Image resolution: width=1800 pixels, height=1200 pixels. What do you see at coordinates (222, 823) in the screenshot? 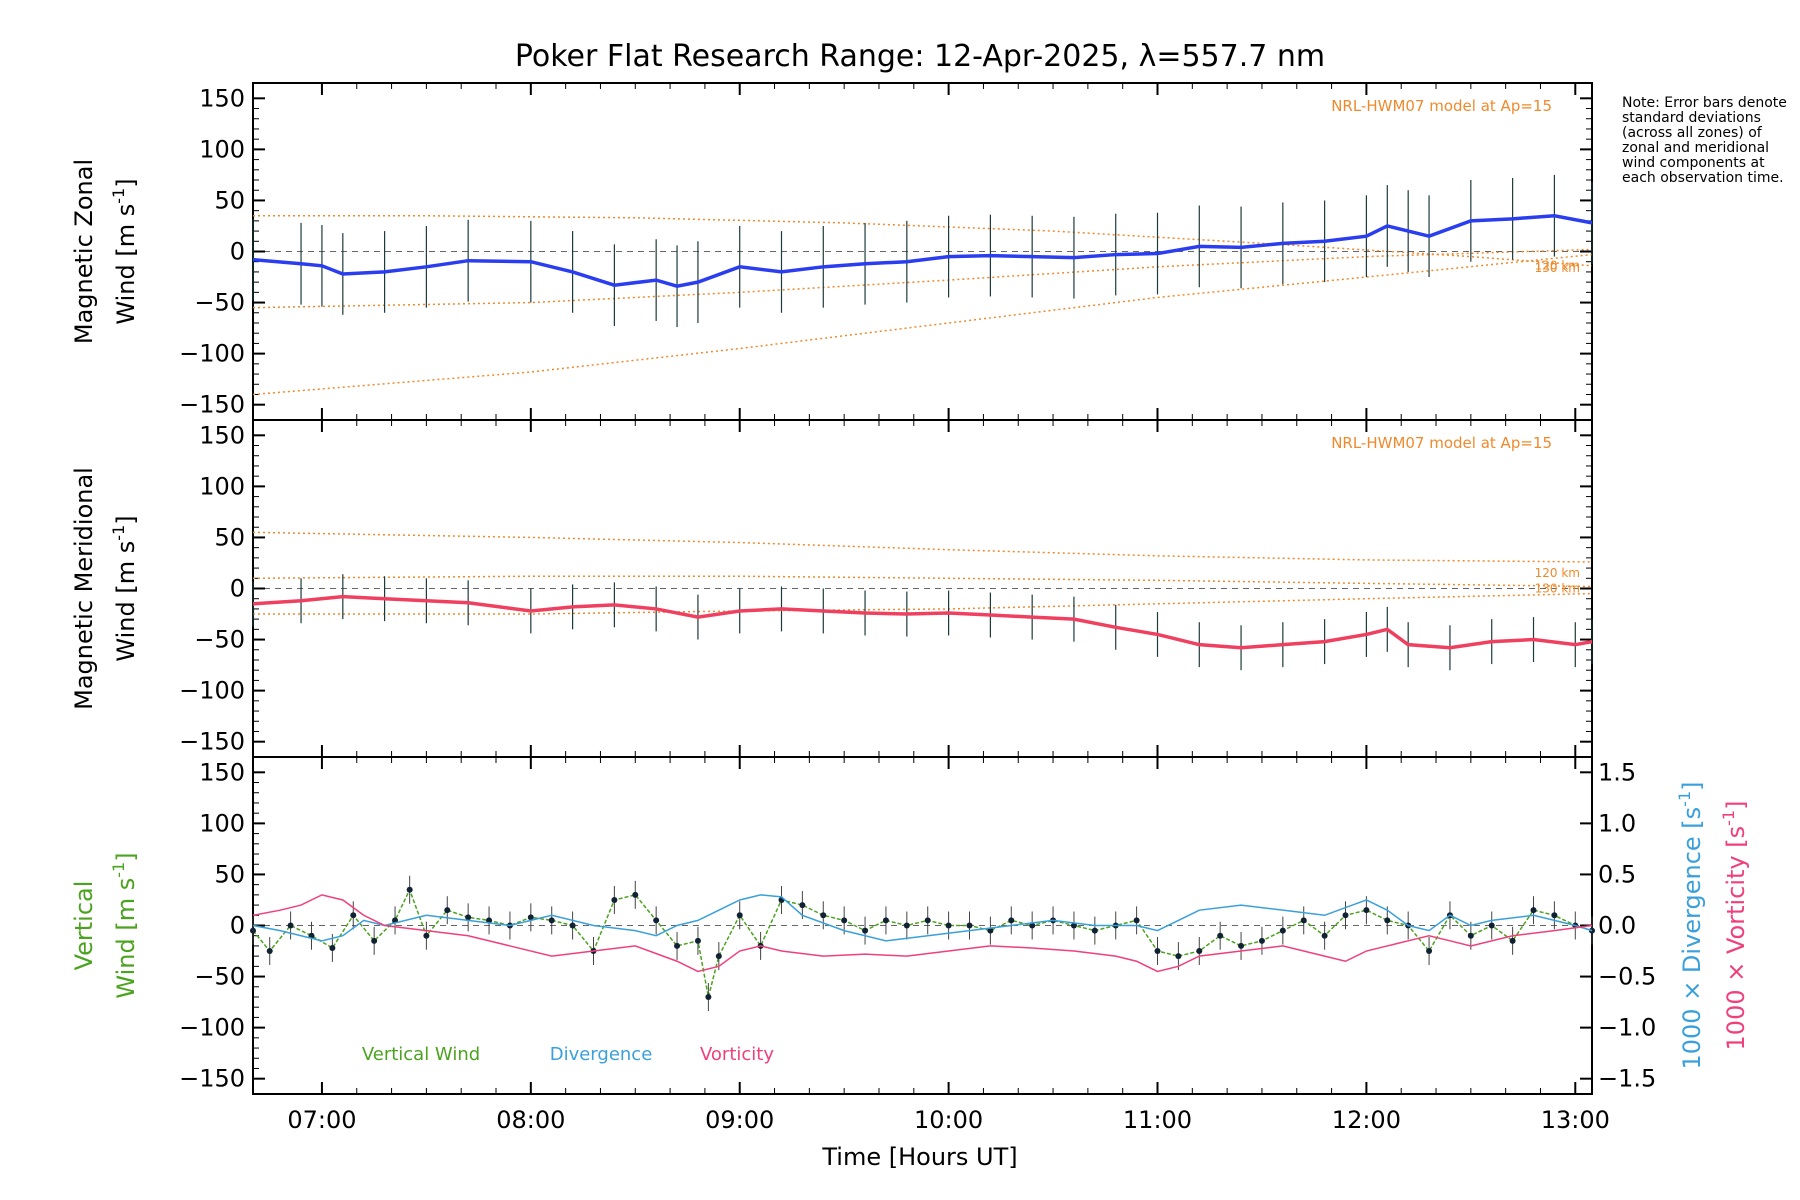
I see `y-tick-label-vertical: 100` at bounding box center [222, 823].